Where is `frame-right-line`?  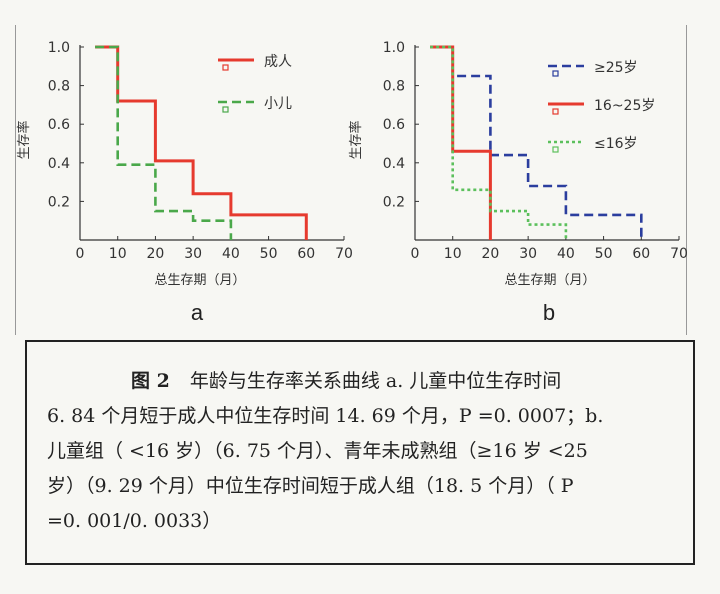
frame-right-line is located at coordinates (686, 180).